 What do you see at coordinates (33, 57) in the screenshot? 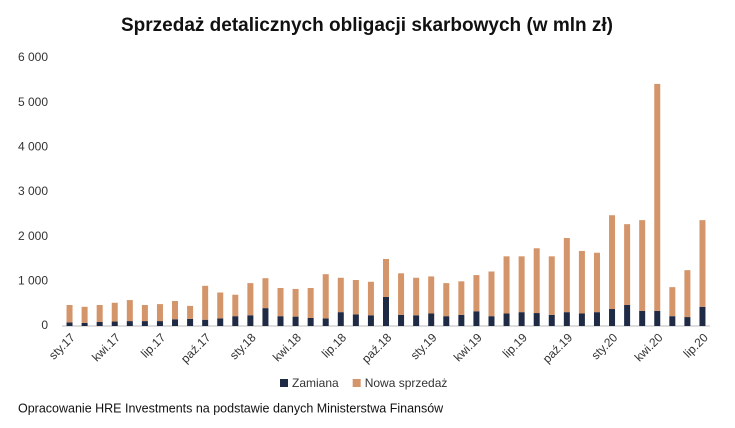
I see `y-tick-label: 6 000` at bounding box center [33, 57].